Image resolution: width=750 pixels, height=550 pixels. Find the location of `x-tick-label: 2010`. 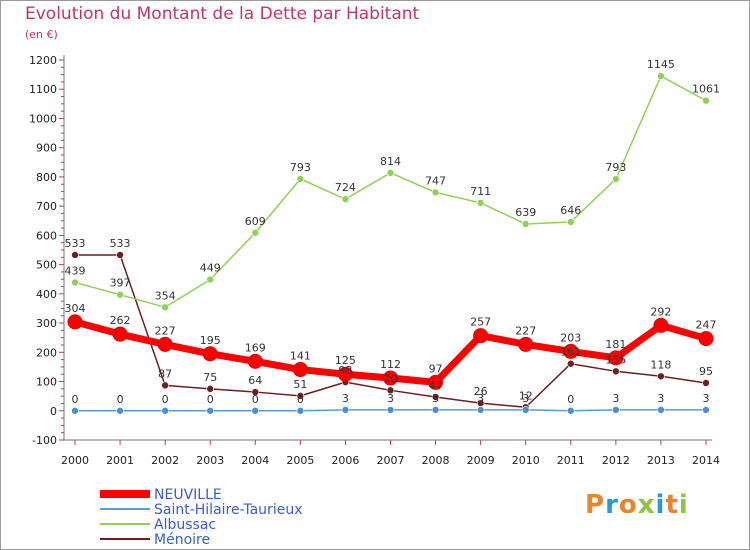

x-tick-label: 2010 is located at coordinates (526, 460).